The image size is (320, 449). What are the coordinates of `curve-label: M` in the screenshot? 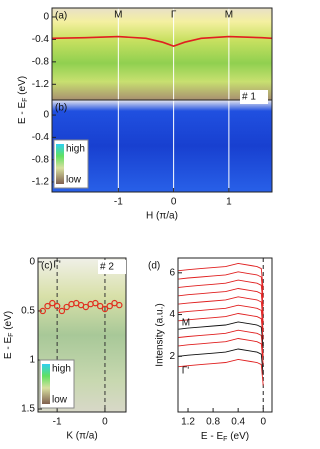 It's located at (186, 323).